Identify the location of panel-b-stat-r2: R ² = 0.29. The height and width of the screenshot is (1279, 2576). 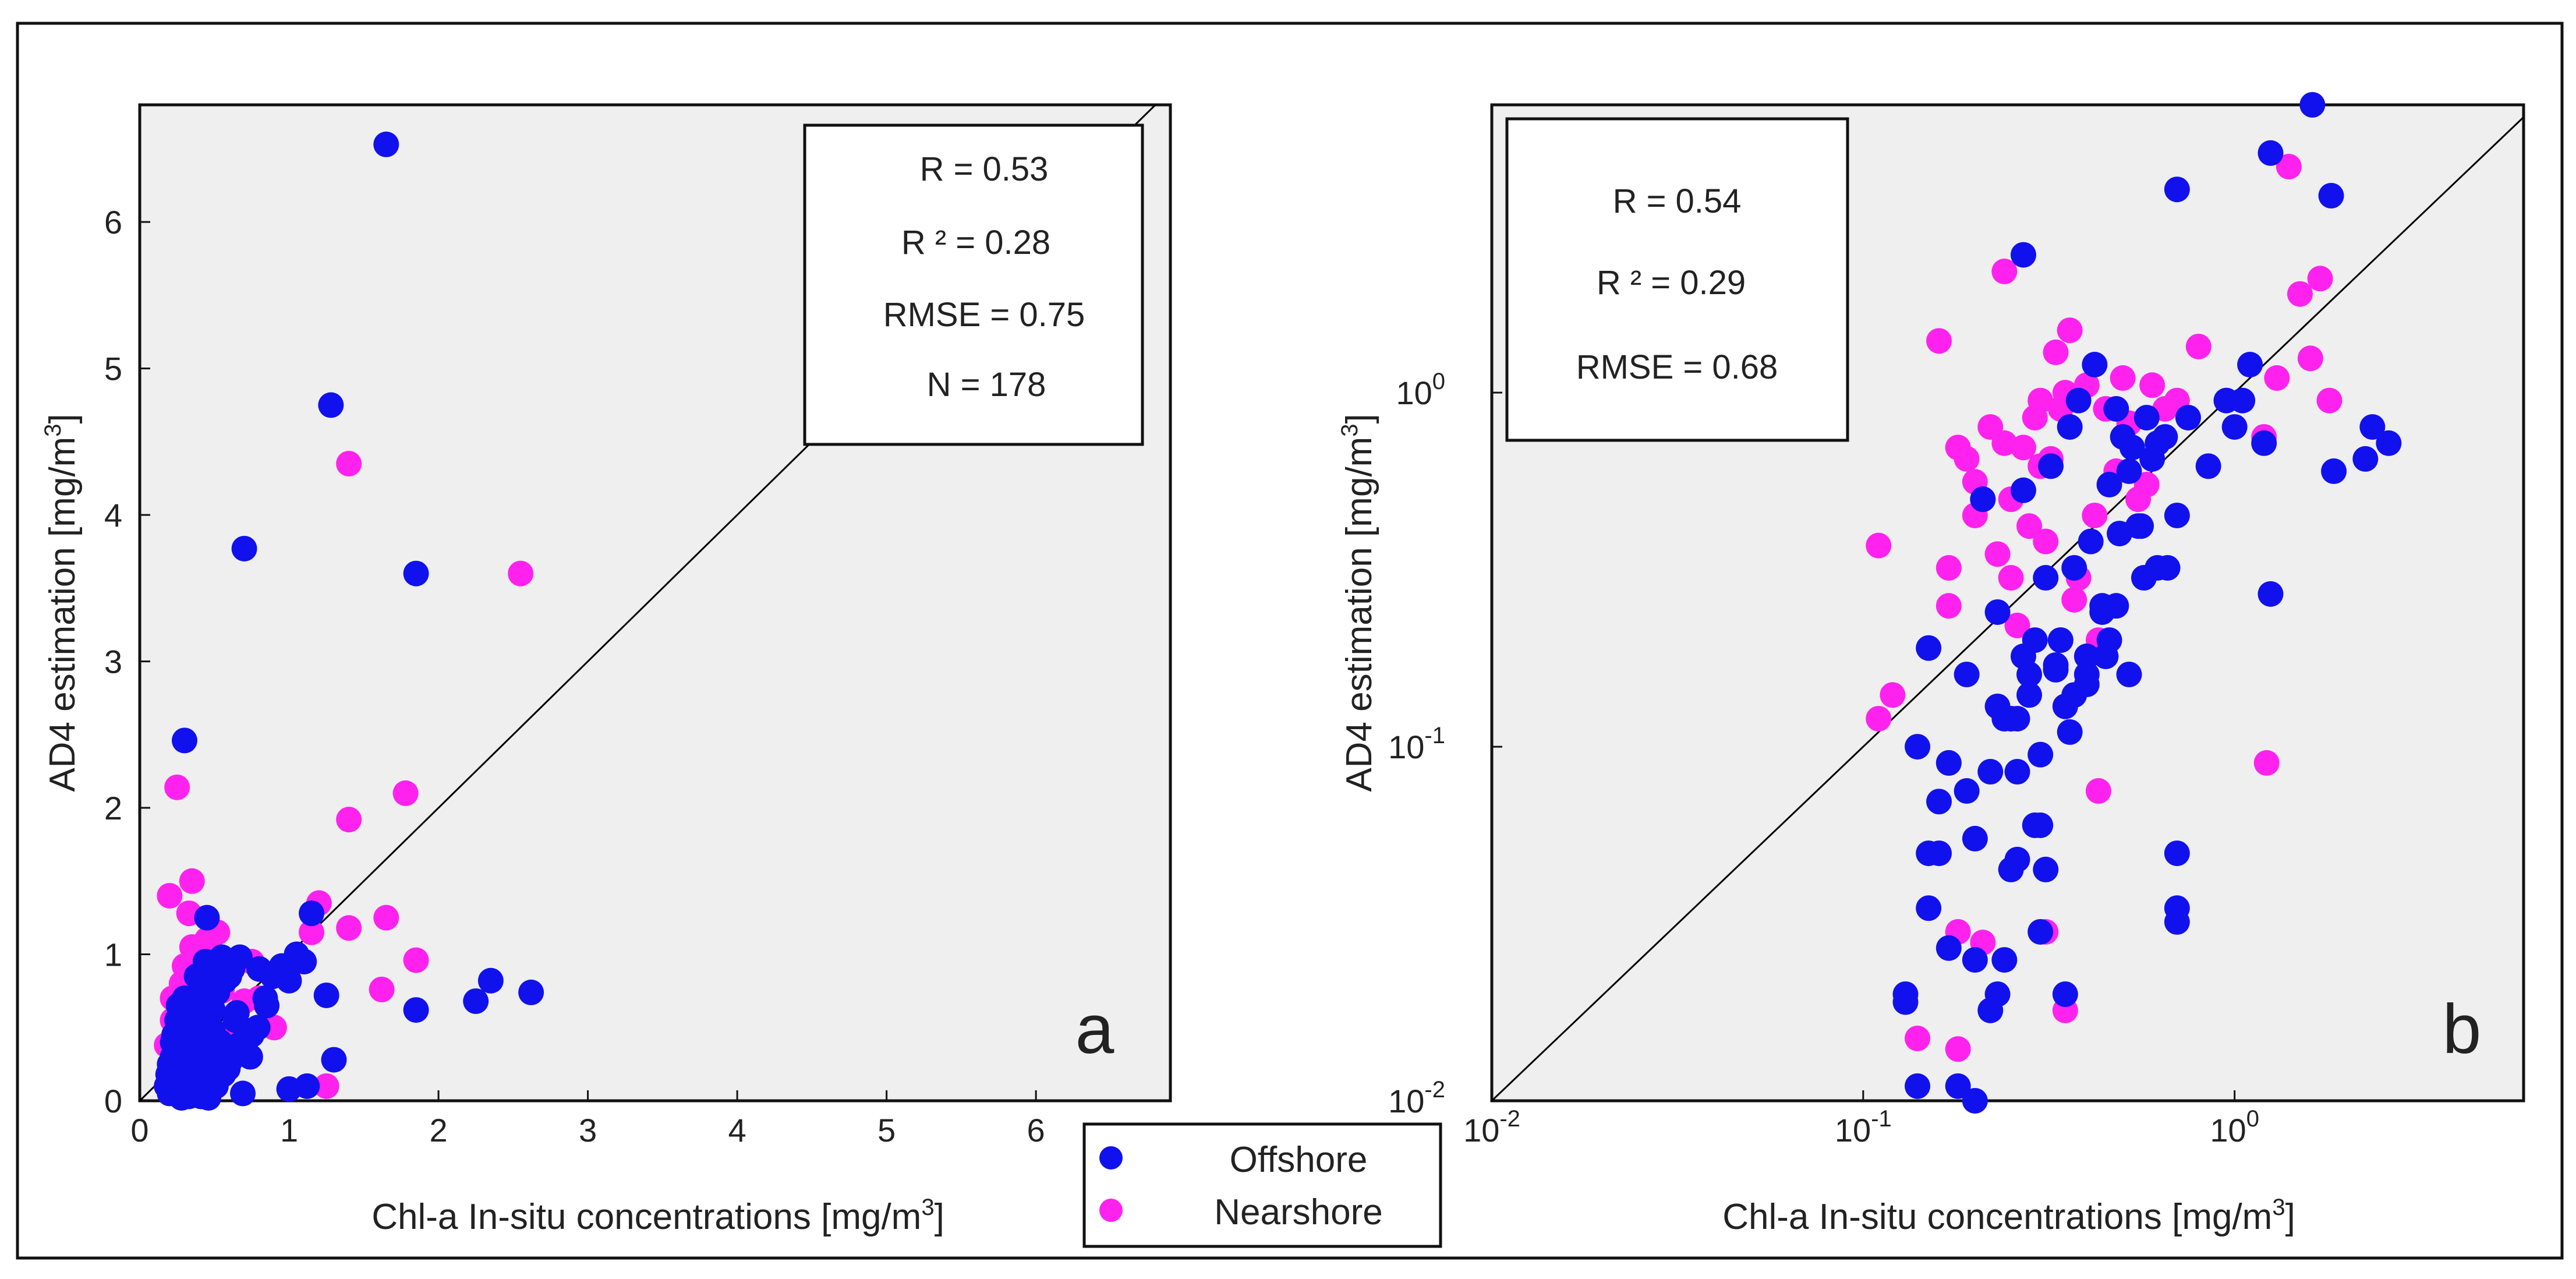
(1671, 283).